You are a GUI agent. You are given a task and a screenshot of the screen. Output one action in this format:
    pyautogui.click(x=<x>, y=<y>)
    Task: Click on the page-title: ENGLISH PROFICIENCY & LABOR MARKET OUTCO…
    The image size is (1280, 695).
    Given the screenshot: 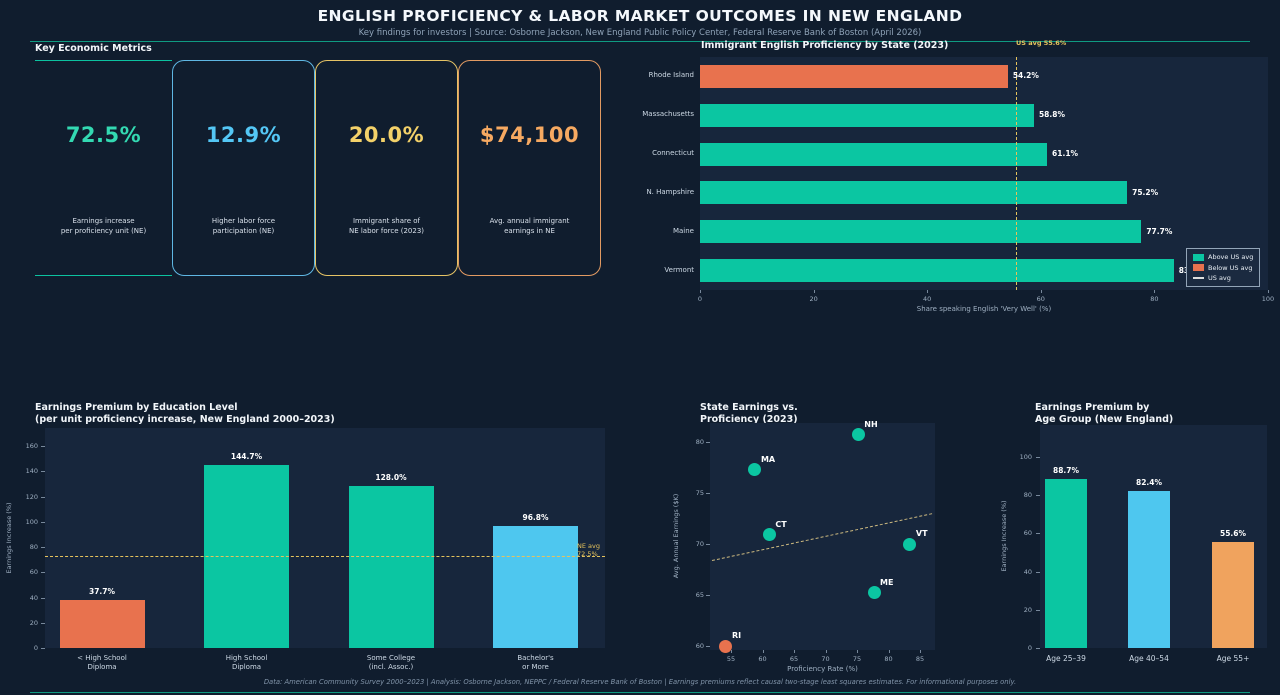 What is the action you would take?
    pyautogui.click(x=640, y=16)
    